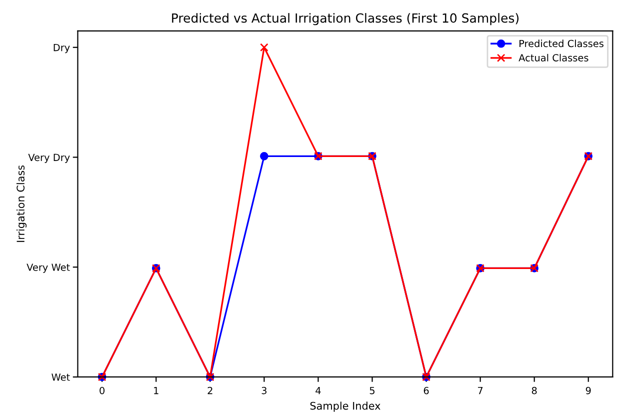 Image resolution: width=622 pixels, height=412 pixels. Describe the element at coordinates (345, 407) in the screenshot. I see `x-axis-title: Sample Index` at that location.